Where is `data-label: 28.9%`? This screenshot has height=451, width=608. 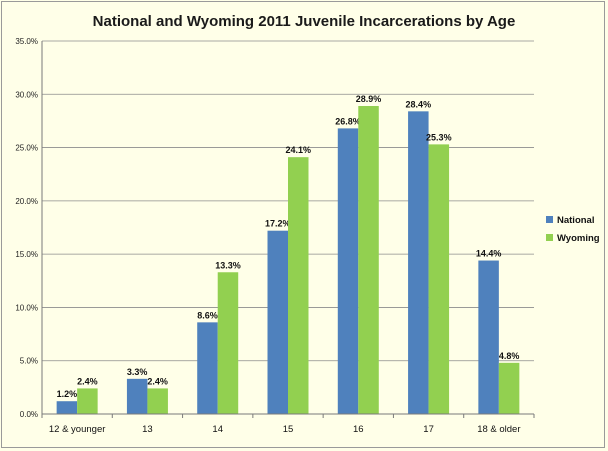
data-label: 28.9% is located at coordinates (369, 99).